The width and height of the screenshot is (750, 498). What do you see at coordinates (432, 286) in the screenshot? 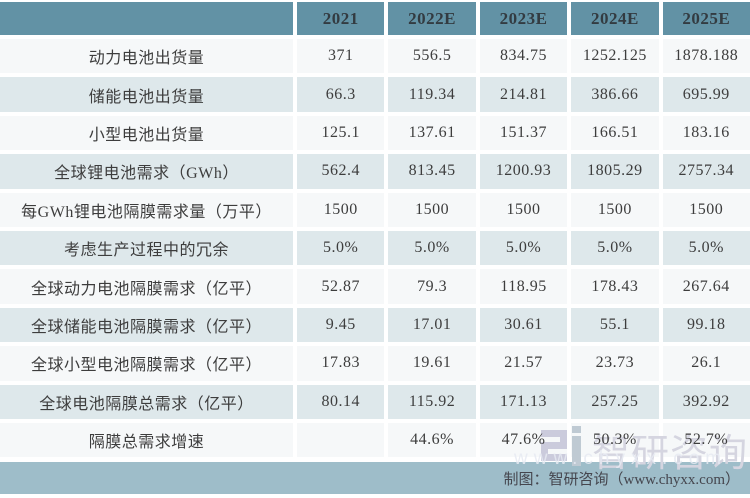
I see `value-cell-text: 79.3` at bounding box center [432, 286].